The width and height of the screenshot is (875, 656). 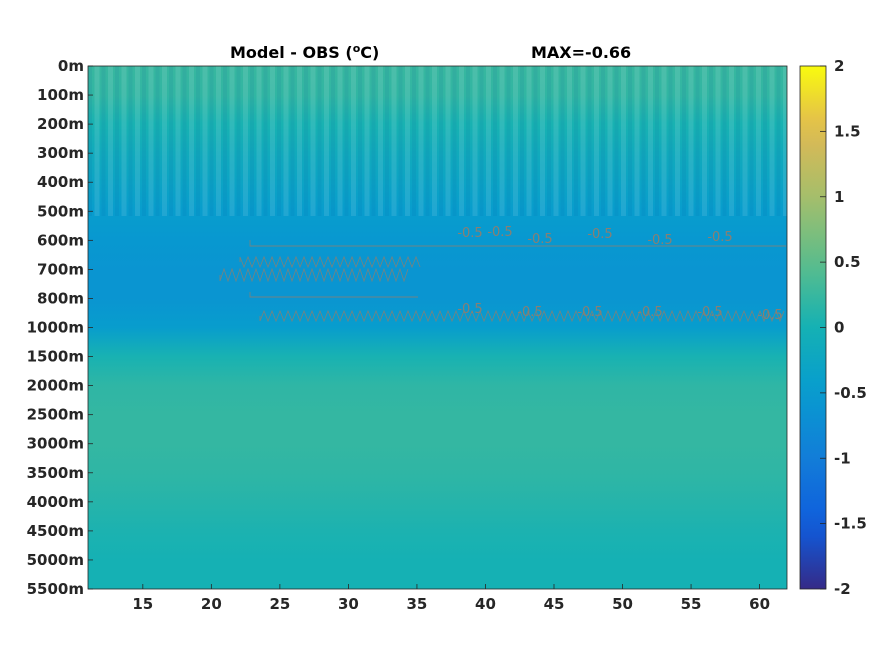 What do you see at coordinates (622, 604) in the screenshot?
I see `x-tick-label: 50` at bounding box center [622, 604].